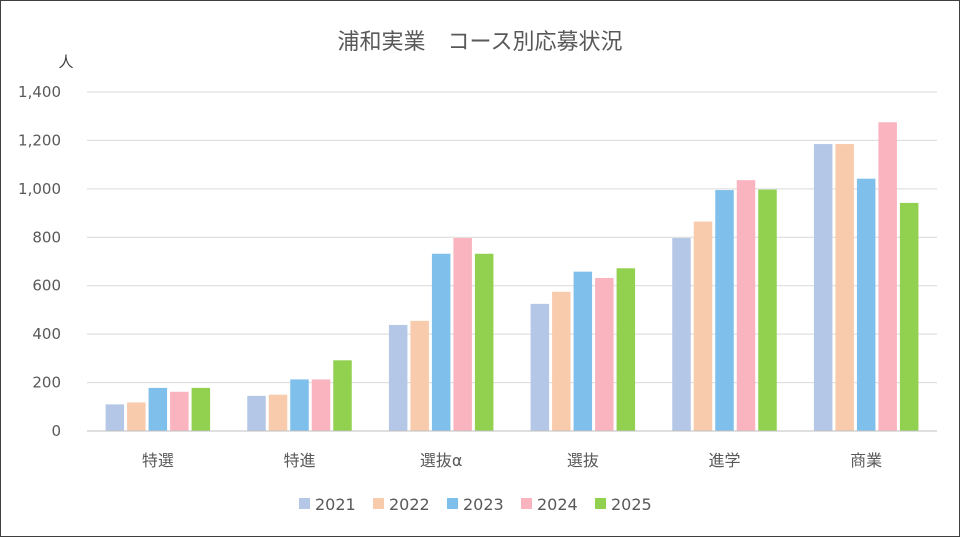 The image size is (960, 537). Describe the element at coordinates (299, 460) in the screenshot. I see `category-label: 特進` at that location.